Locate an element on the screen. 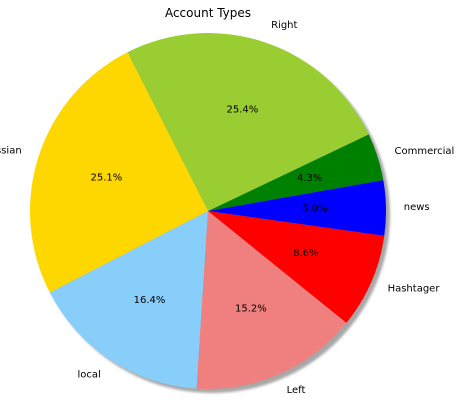 This screenshot has height=417, width=469. slice-left is located at coordinates (271, 300).